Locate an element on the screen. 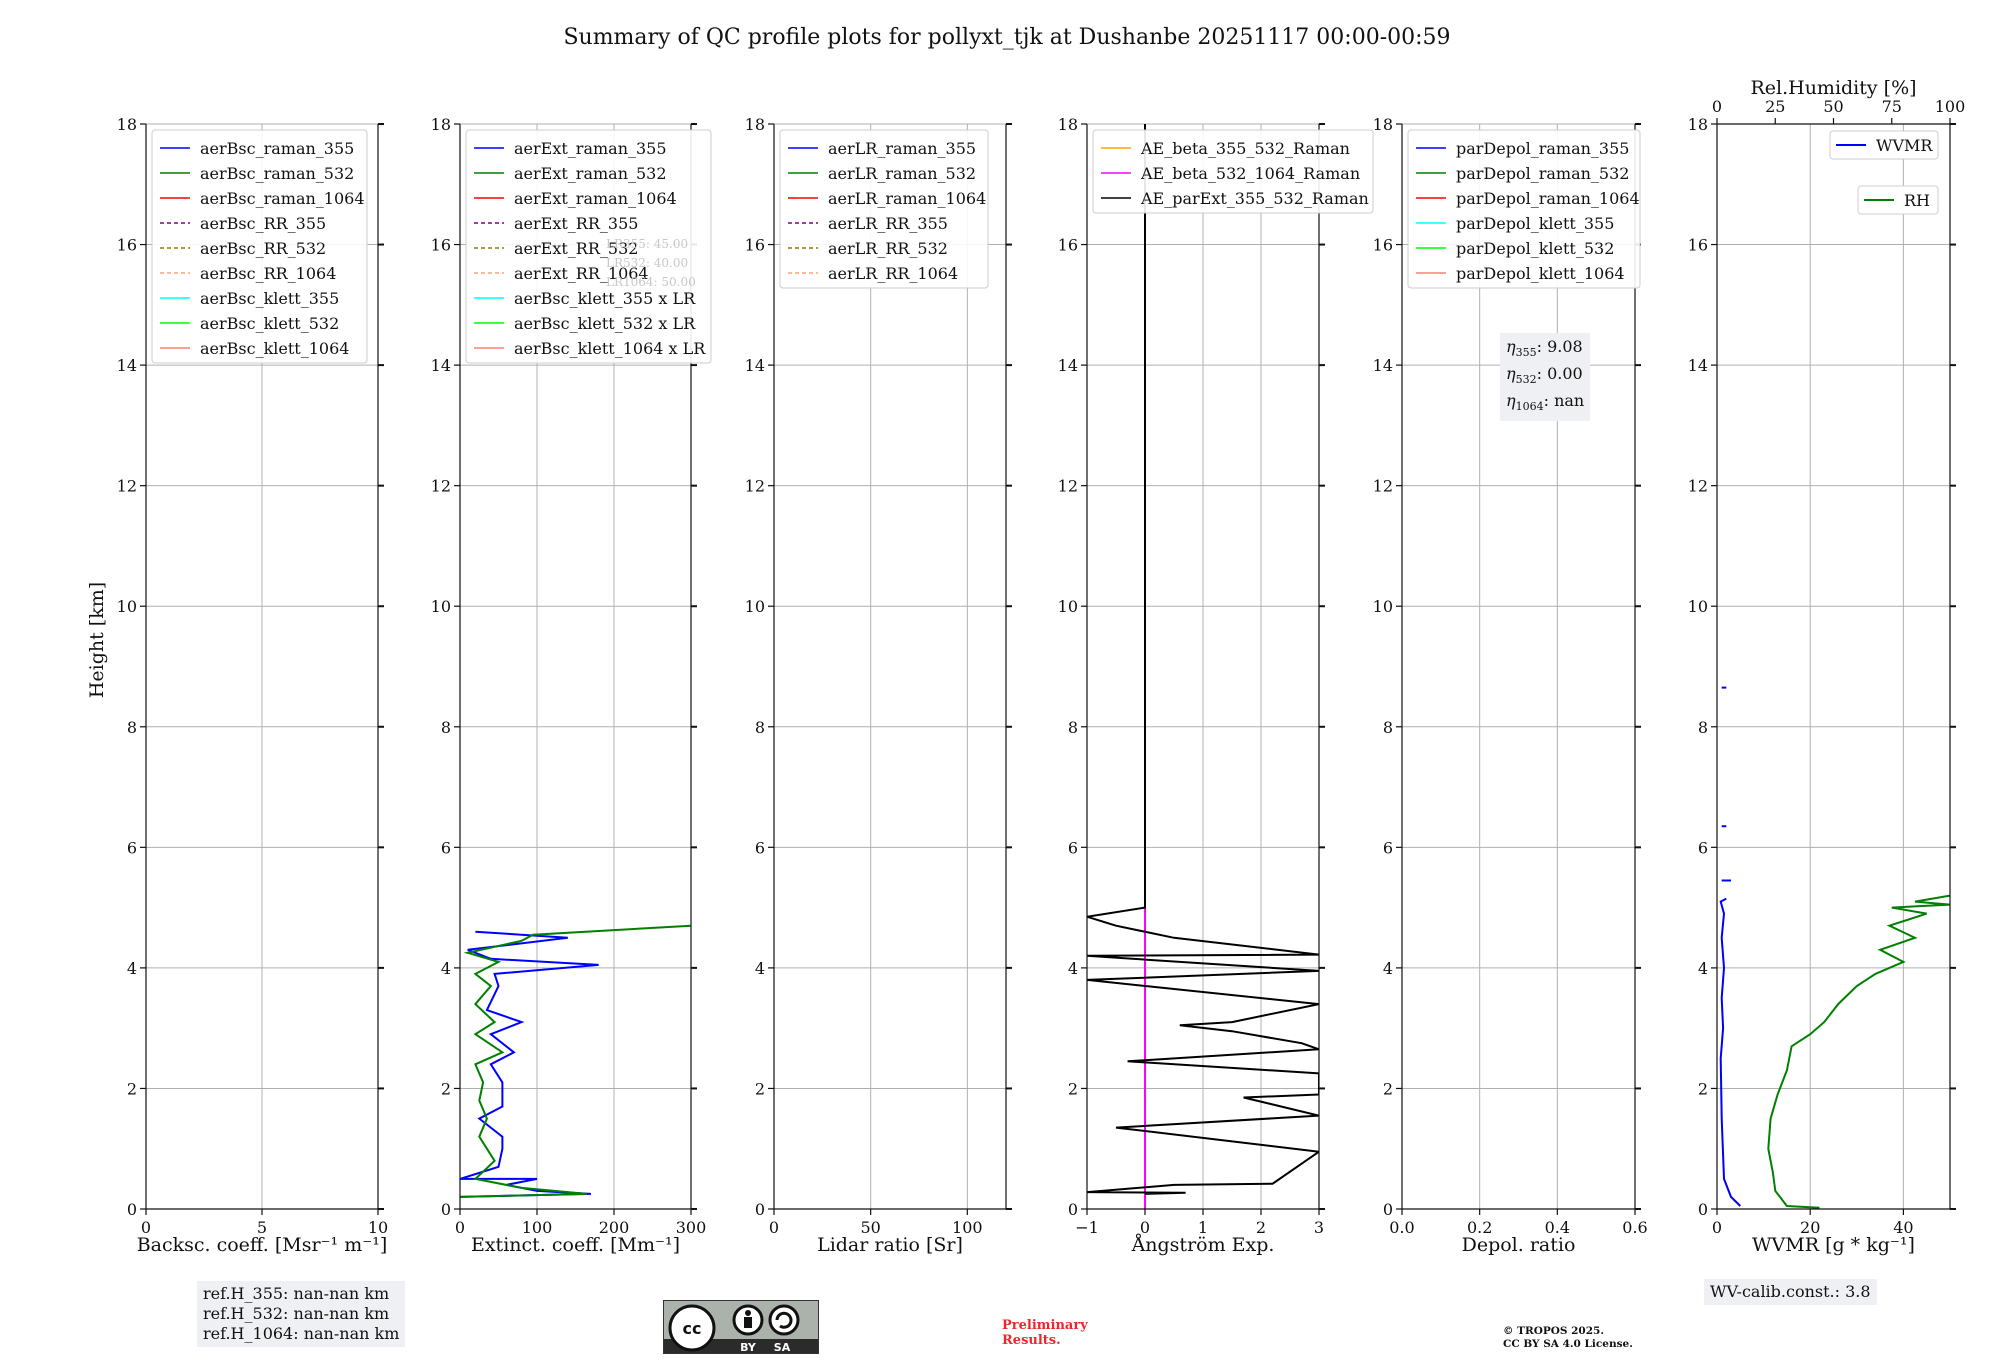 Image resolution: width=2000 pixels, height=1360 pixels. cc-logo-icon is located at coordinates (692, 1328).